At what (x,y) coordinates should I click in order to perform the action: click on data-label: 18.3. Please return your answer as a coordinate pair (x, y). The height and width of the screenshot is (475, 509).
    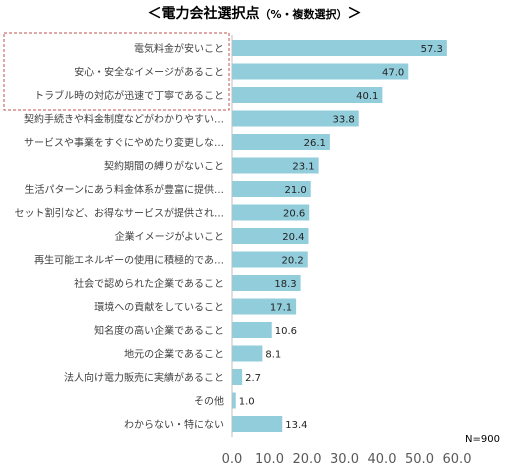
    Looking at the image, I should click on (285, 284).